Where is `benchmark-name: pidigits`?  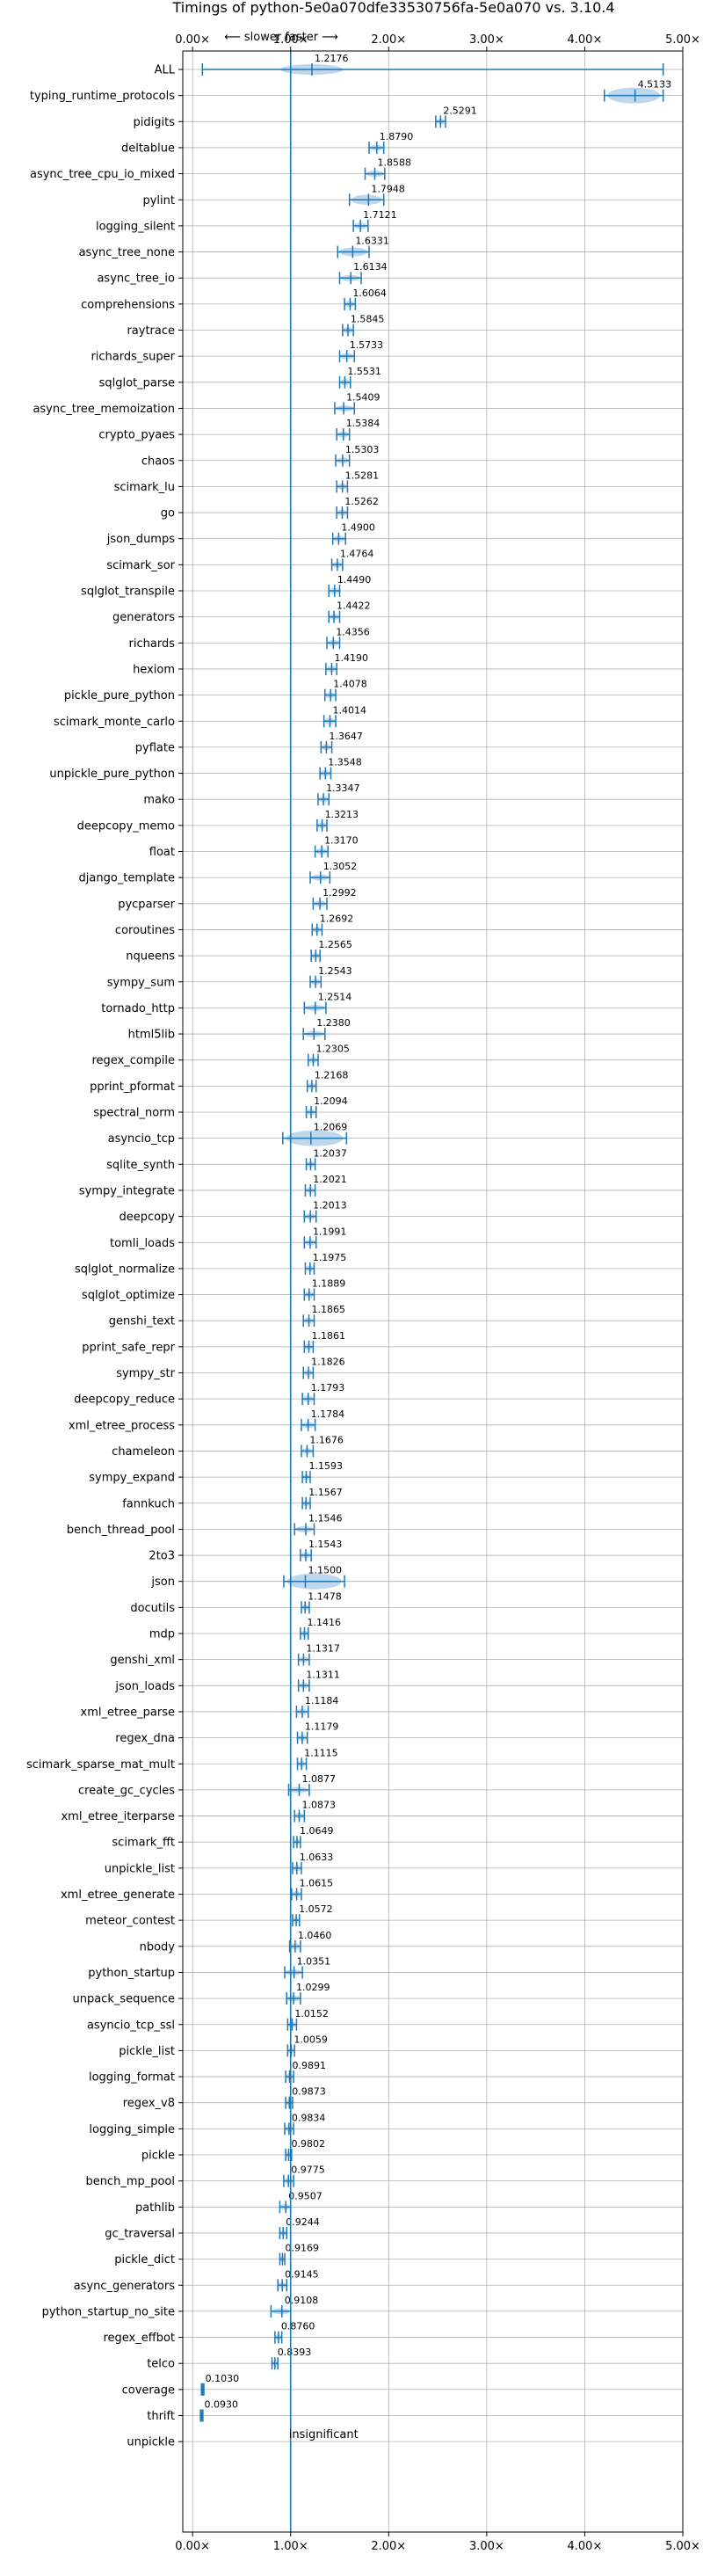
benchmark-name: pidigits is located at coordinates (155, 122).